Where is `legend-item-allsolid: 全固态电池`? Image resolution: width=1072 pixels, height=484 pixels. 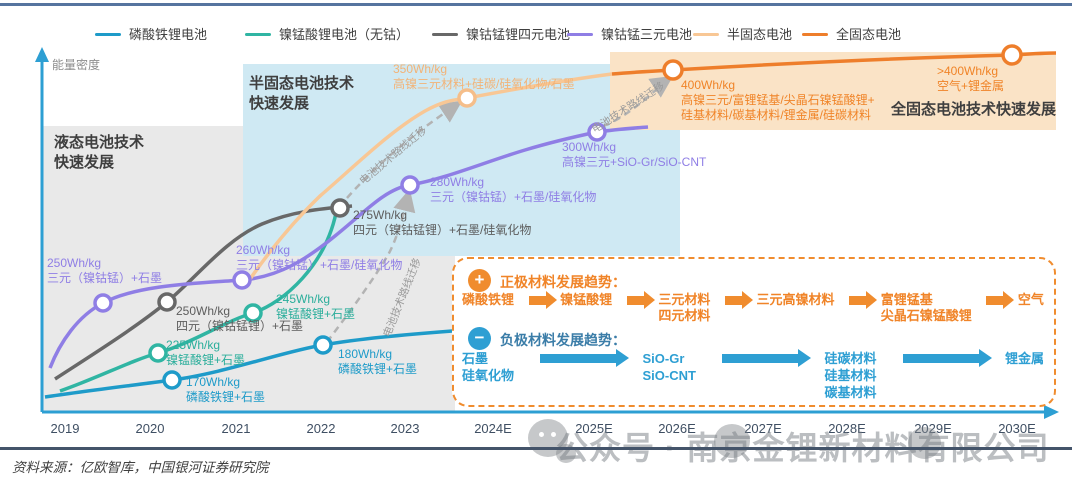 legend-item-allsolid: 全固态电池 is located at coordinates (851, 34).